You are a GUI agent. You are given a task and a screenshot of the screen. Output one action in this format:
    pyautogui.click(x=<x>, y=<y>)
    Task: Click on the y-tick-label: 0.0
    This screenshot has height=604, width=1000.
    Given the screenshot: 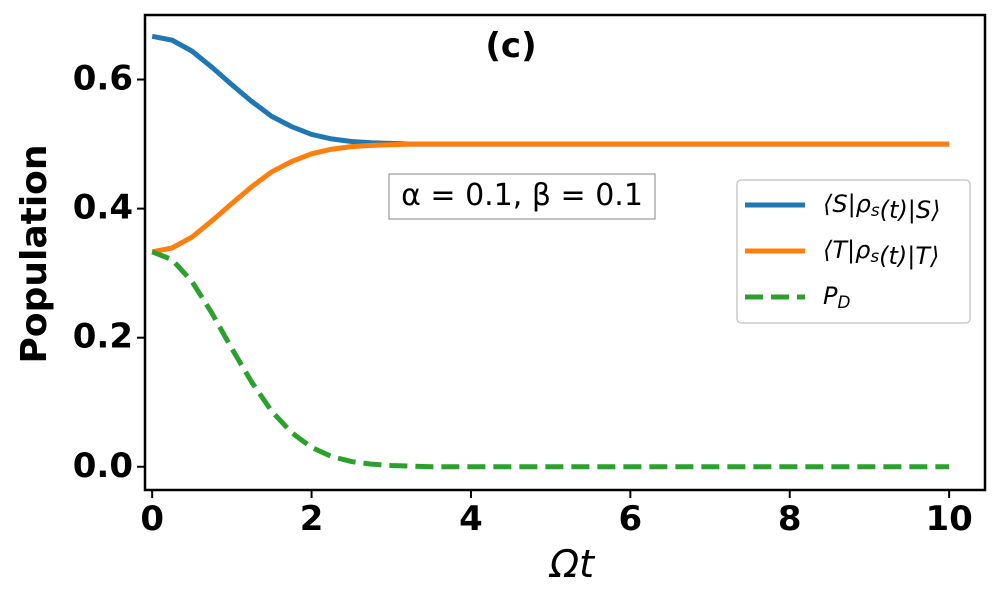 What is the action you would take?
    pyautogui.click(x=103, y=465)
    